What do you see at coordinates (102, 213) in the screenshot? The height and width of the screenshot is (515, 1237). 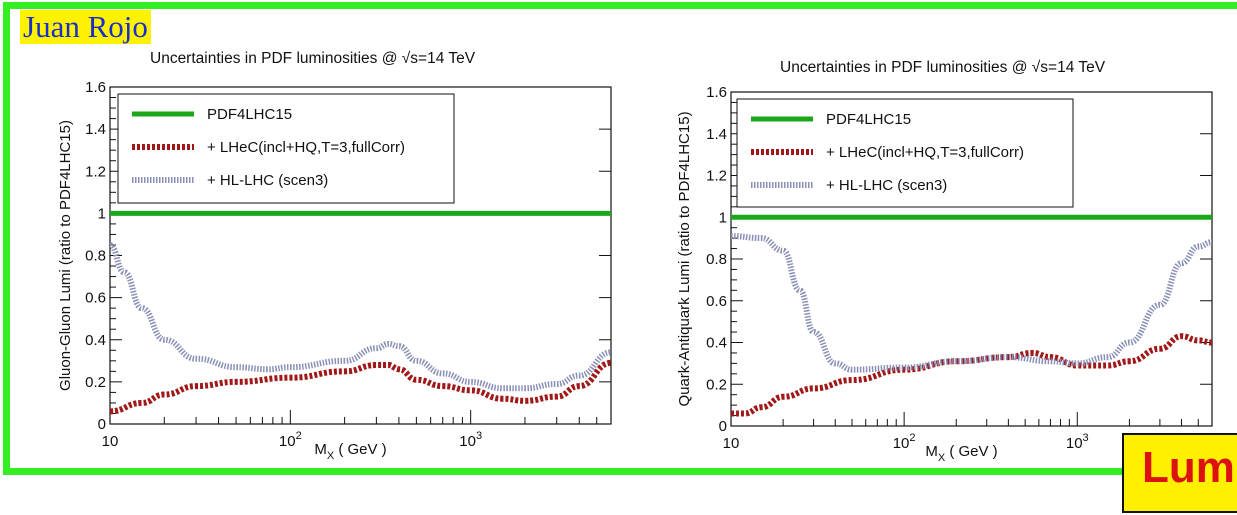 I see `chart0-y-tick-label: 1` at bounding box center [102, 213].